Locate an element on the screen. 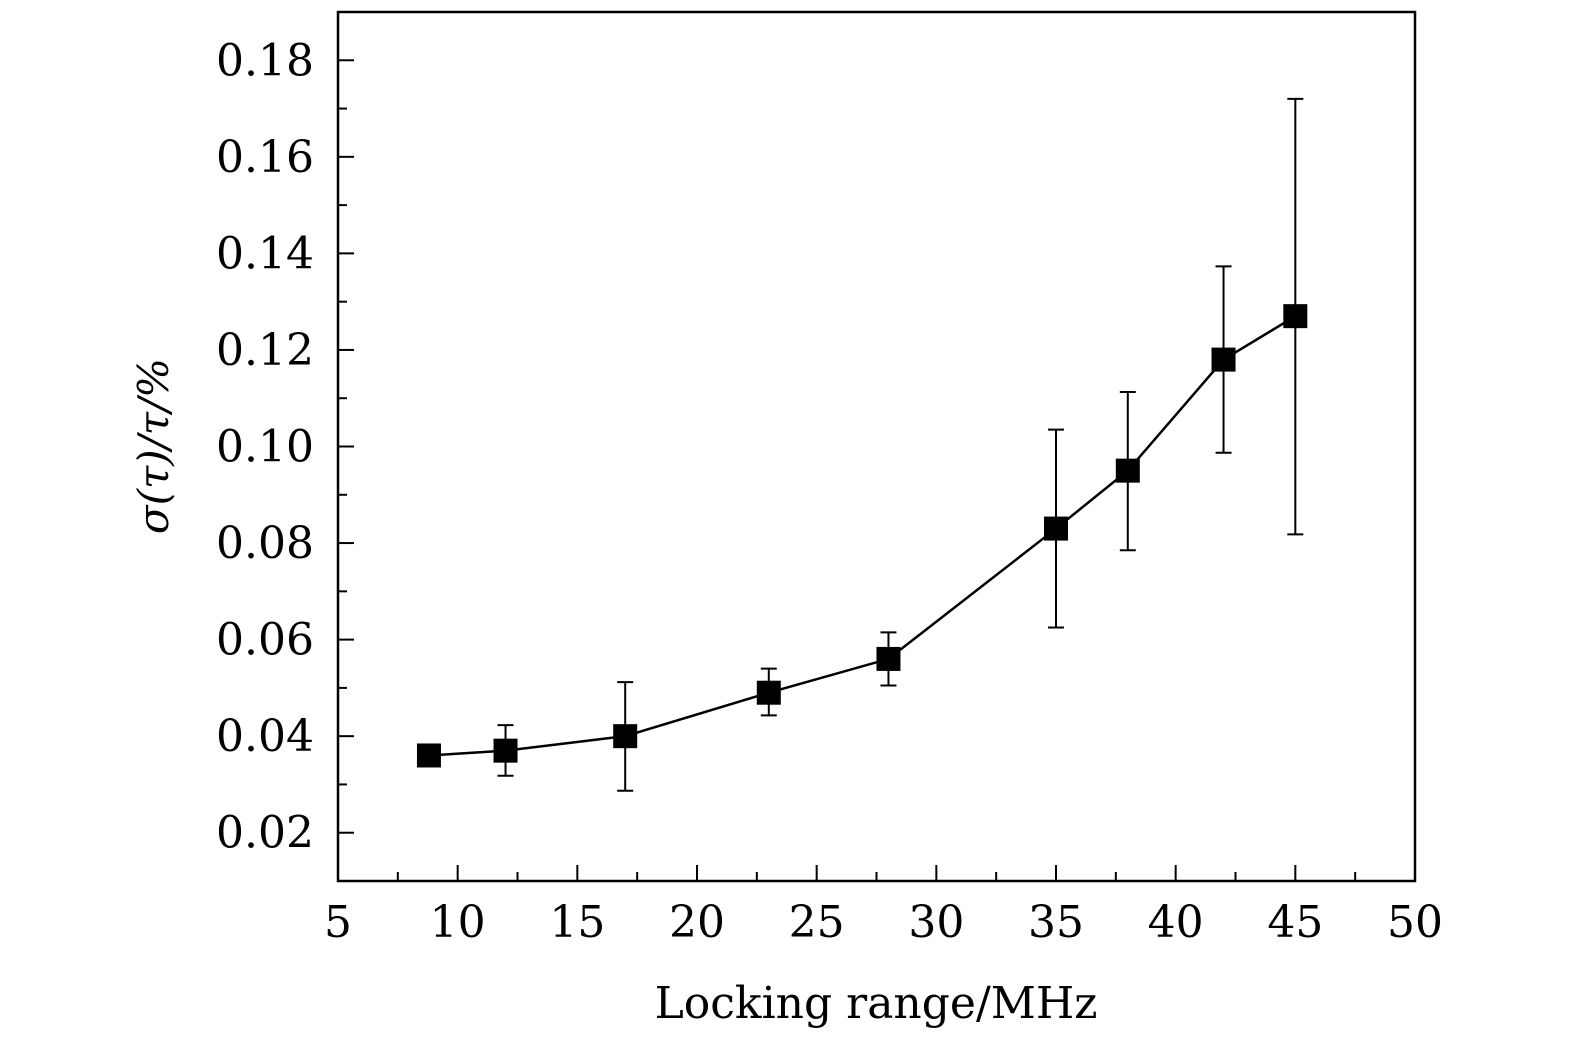 Image resolution: width=1575 pixels, height=1046 pixels. y-tick-label: 0.12 is located at coordinates (265, 350).